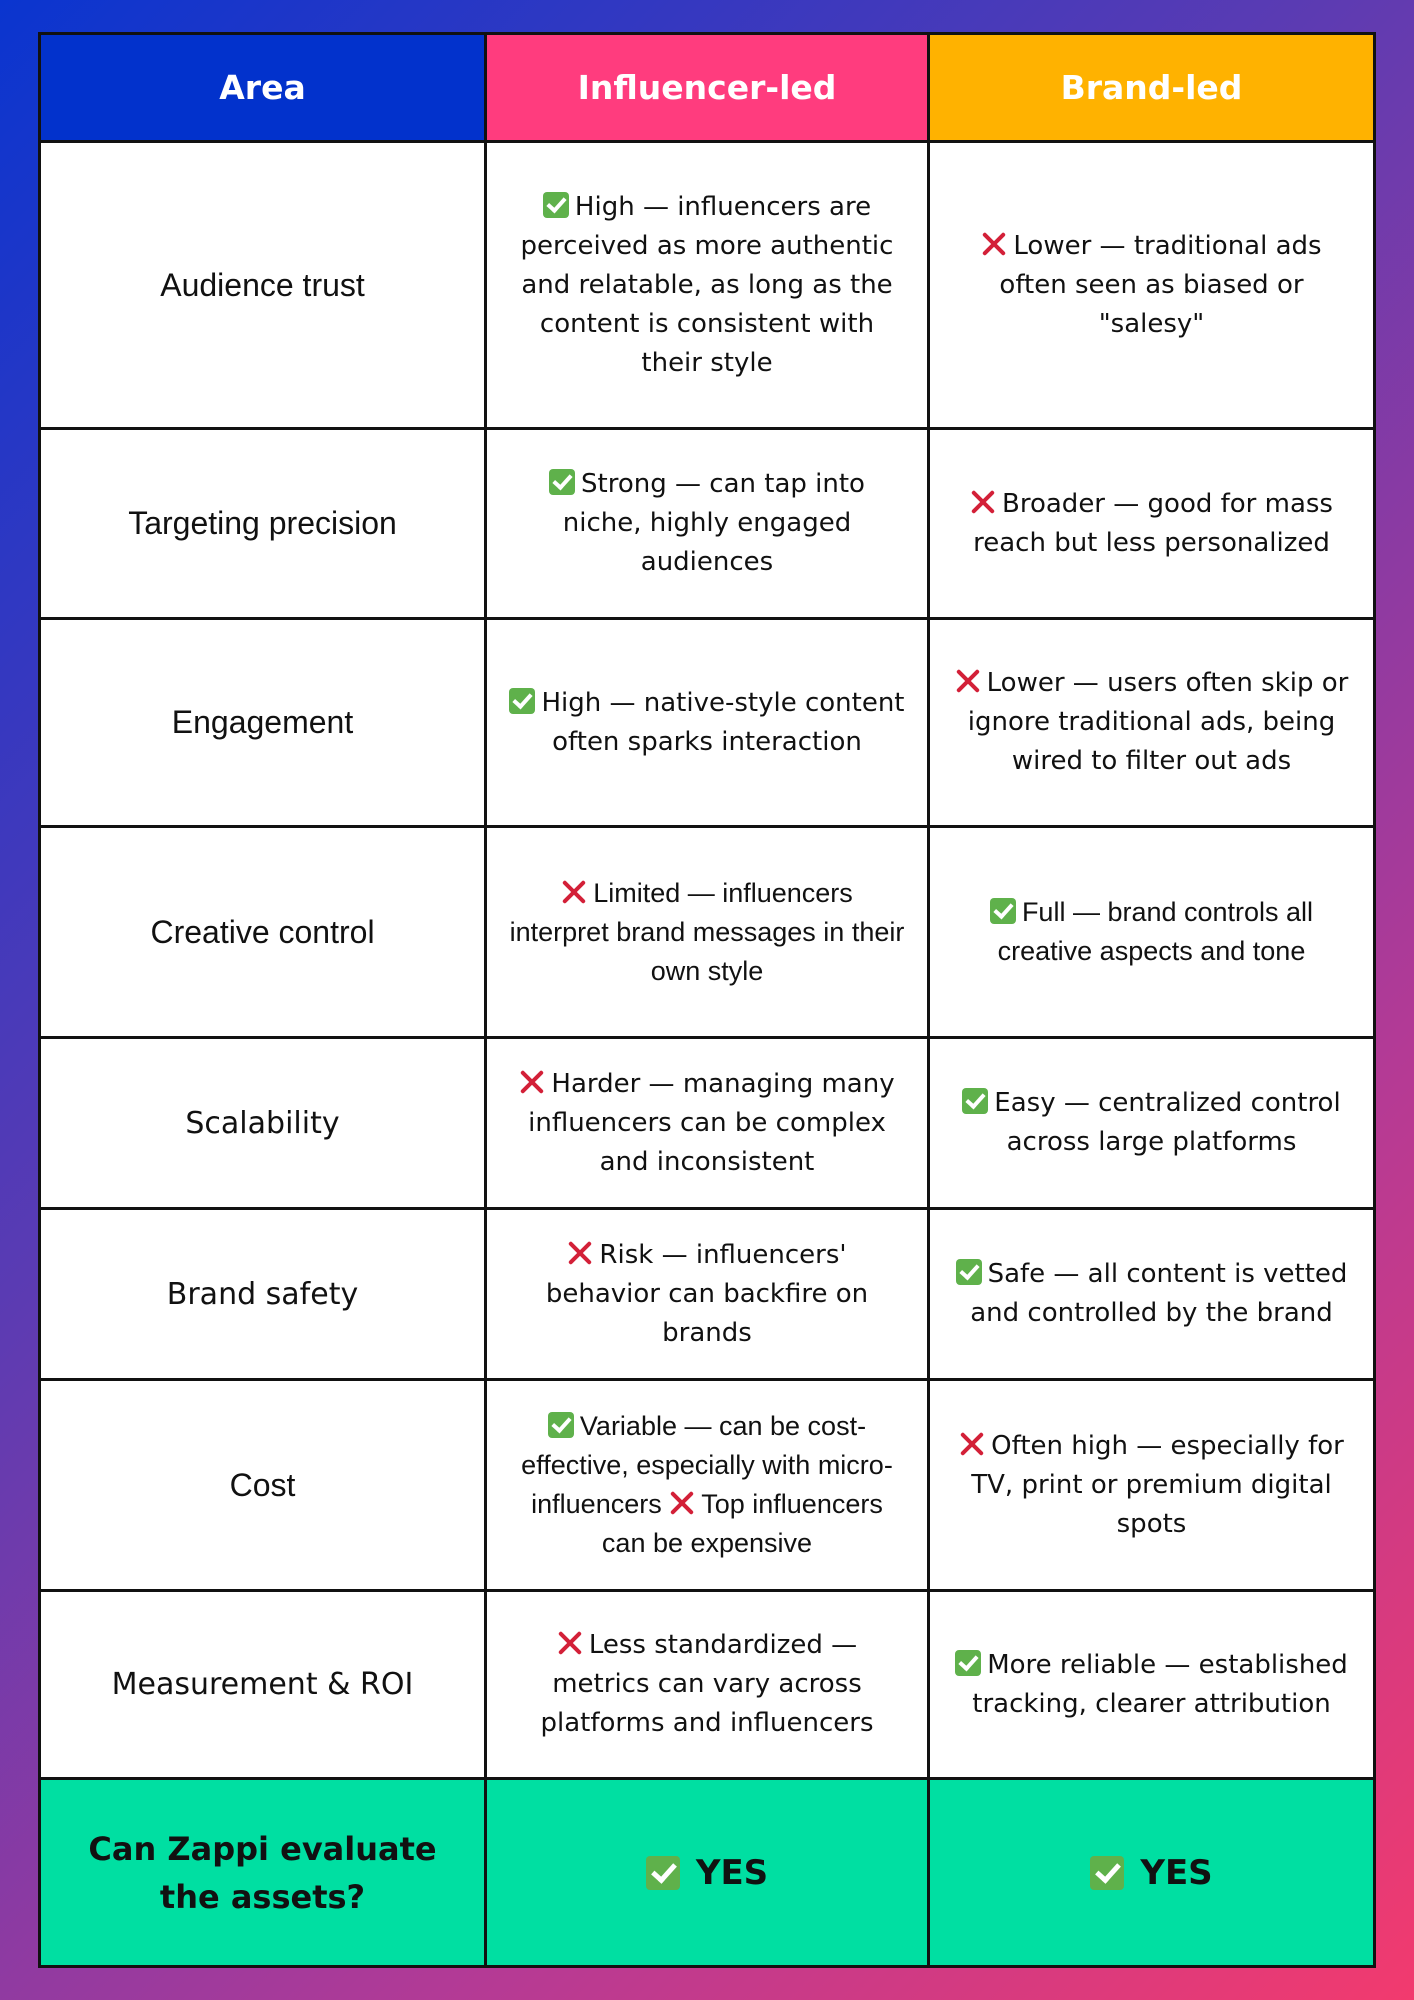 The image size is (1414, 2000). Describe the element at coordinates (264, 1686) in the screenshot. I see `row-label-measurement-roi: Measurement & ROI` at that location.